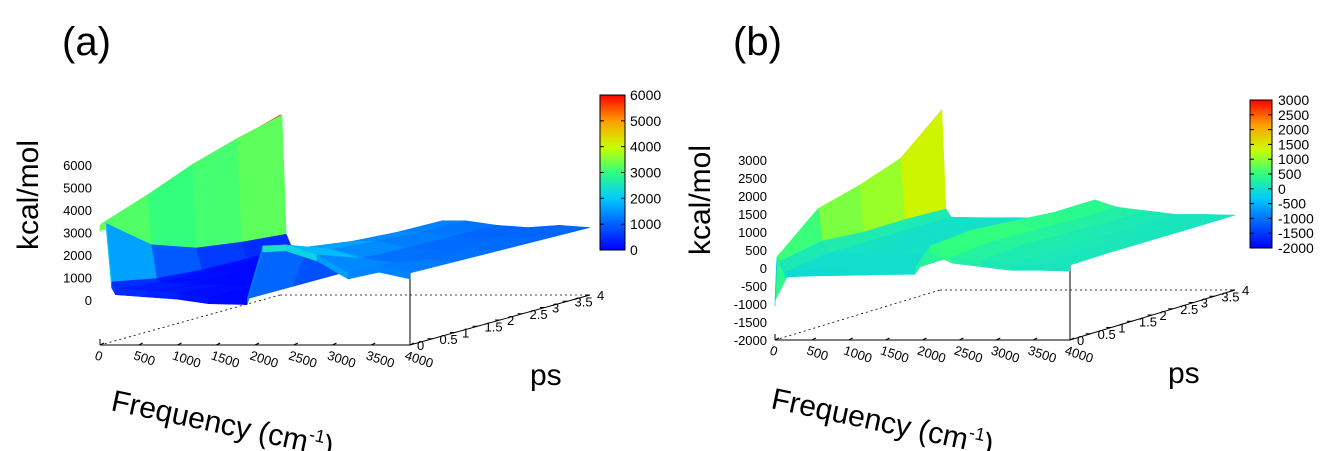 This screenshot has width=1323, height=451. What do you see at coordinates (645, 95) in the screenshot?
I see `colorbar-tick-label: 6000` at bounding box center [645, 95].